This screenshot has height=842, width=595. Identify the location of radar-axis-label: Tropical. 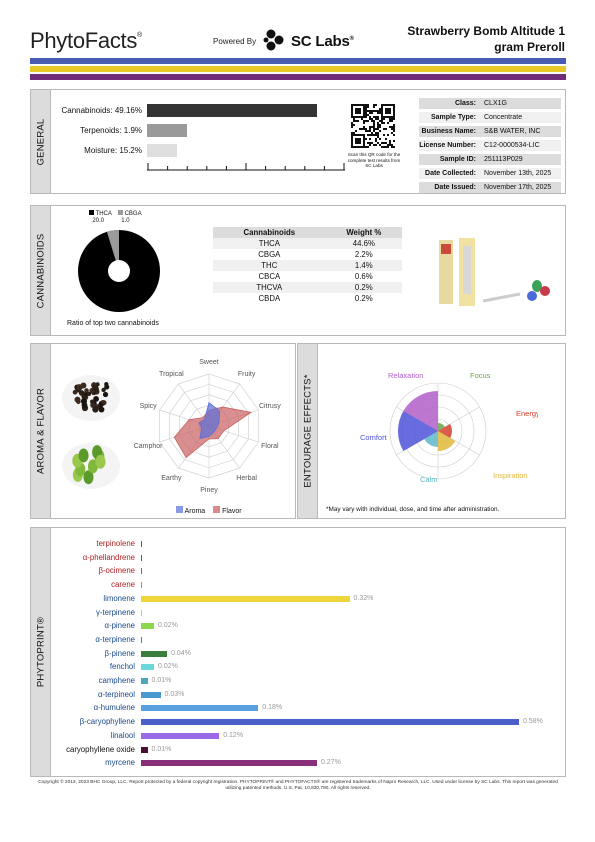
(171, 374).